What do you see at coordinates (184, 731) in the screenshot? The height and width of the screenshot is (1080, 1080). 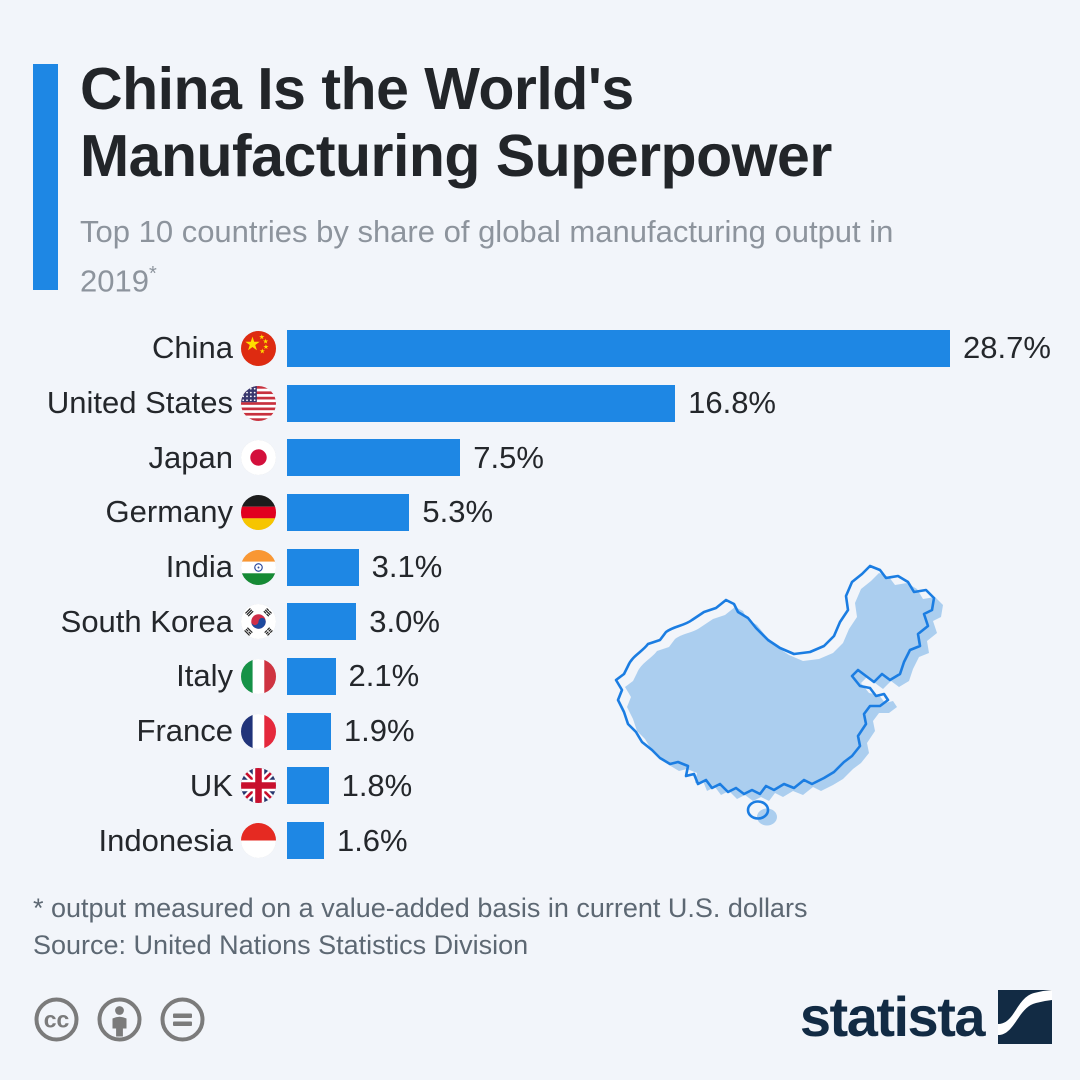 I see `country-label: France` at bounding box center [184, 731].